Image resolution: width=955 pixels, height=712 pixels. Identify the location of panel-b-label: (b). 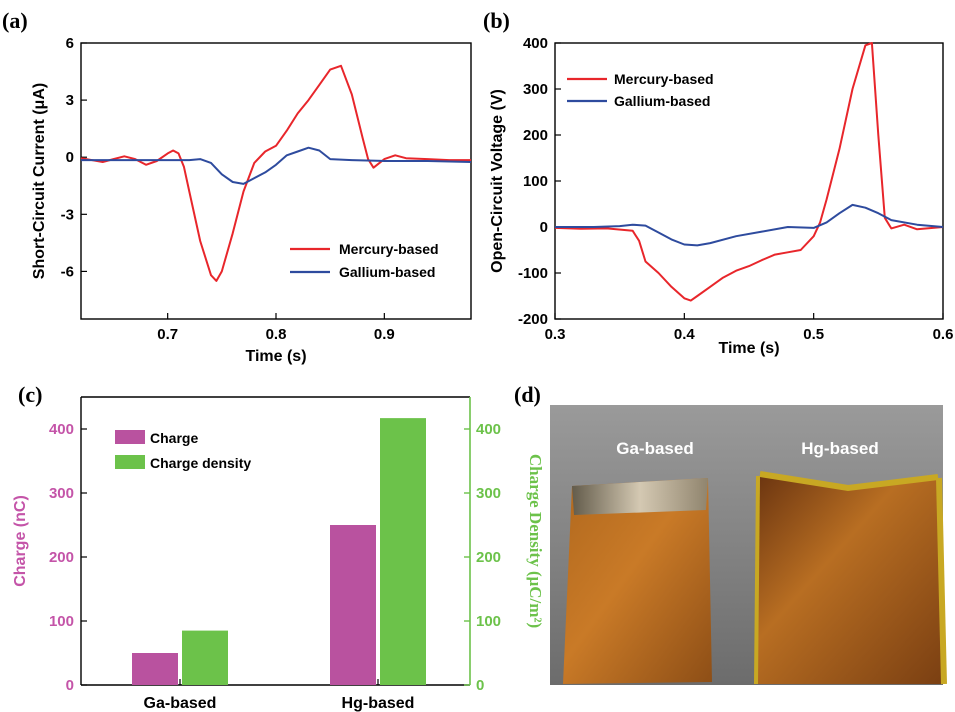
(496, 20).